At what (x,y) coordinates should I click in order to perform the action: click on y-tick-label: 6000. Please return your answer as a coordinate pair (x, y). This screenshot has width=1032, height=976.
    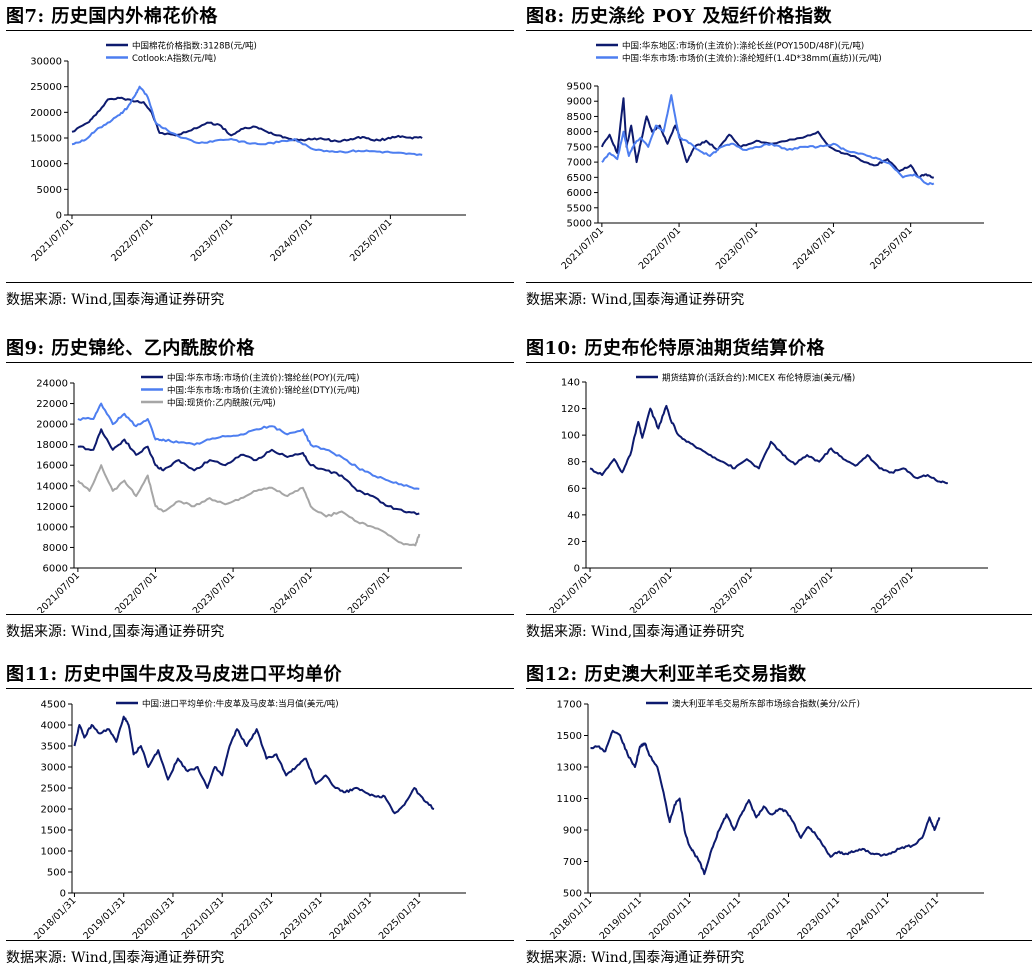
    Looking at the image, I should click on (55, 569).